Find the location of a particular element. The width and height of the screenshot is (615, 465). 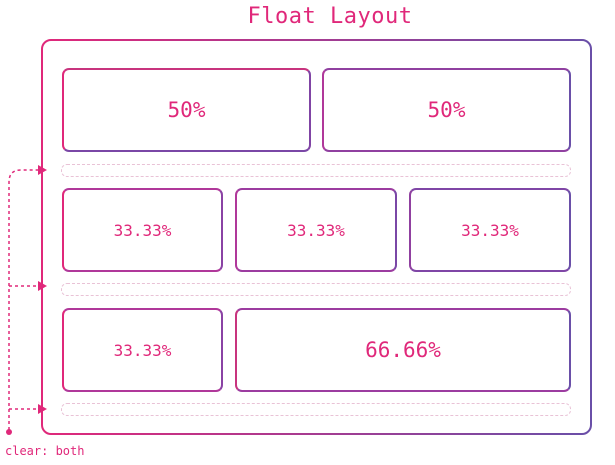

float-cell-33-a: 33.33% is located at coordinates (142, 230).